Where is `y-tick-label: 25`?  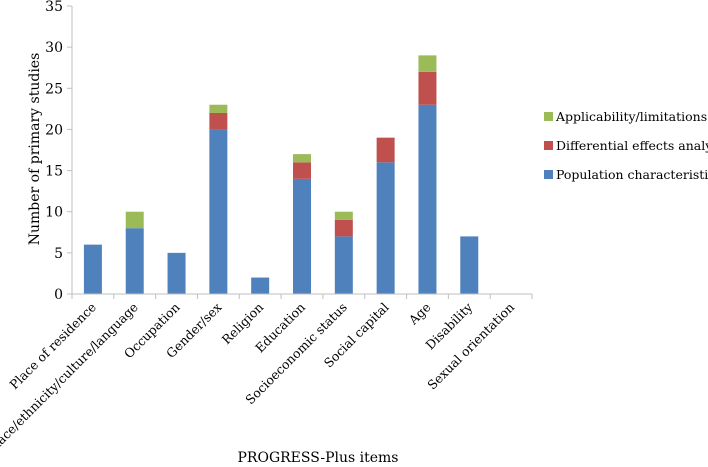
y-tick-label: 25 is located at coordinates (54, 89).